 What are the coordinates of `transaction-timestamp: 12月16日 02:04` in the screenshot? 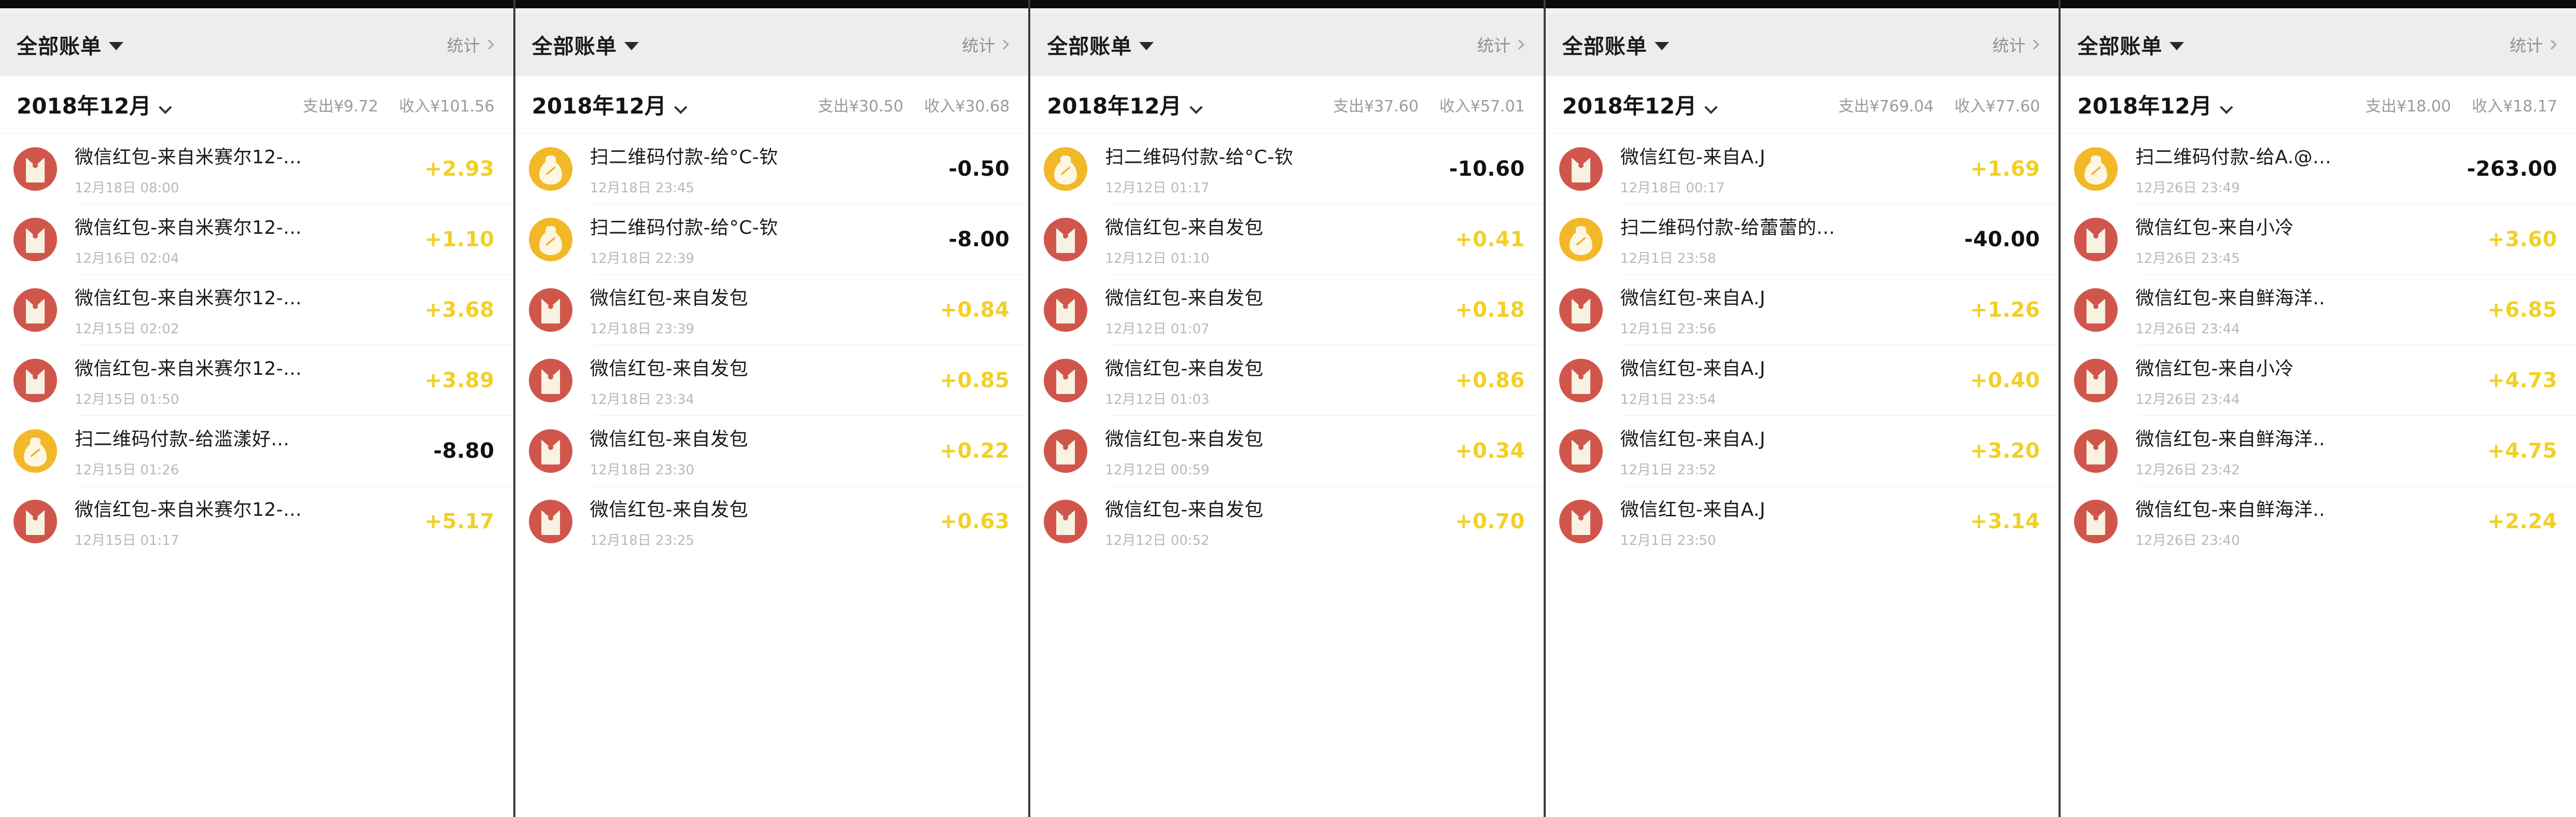 It's located at (127, 258).